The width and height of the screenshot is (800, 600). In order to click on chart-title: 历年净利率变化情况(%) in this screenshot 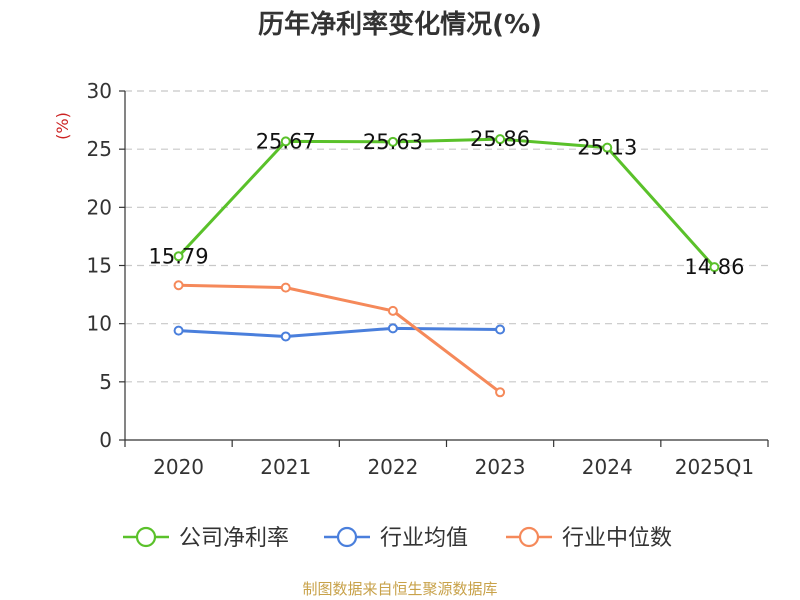, I will do `click(400, 25)`.